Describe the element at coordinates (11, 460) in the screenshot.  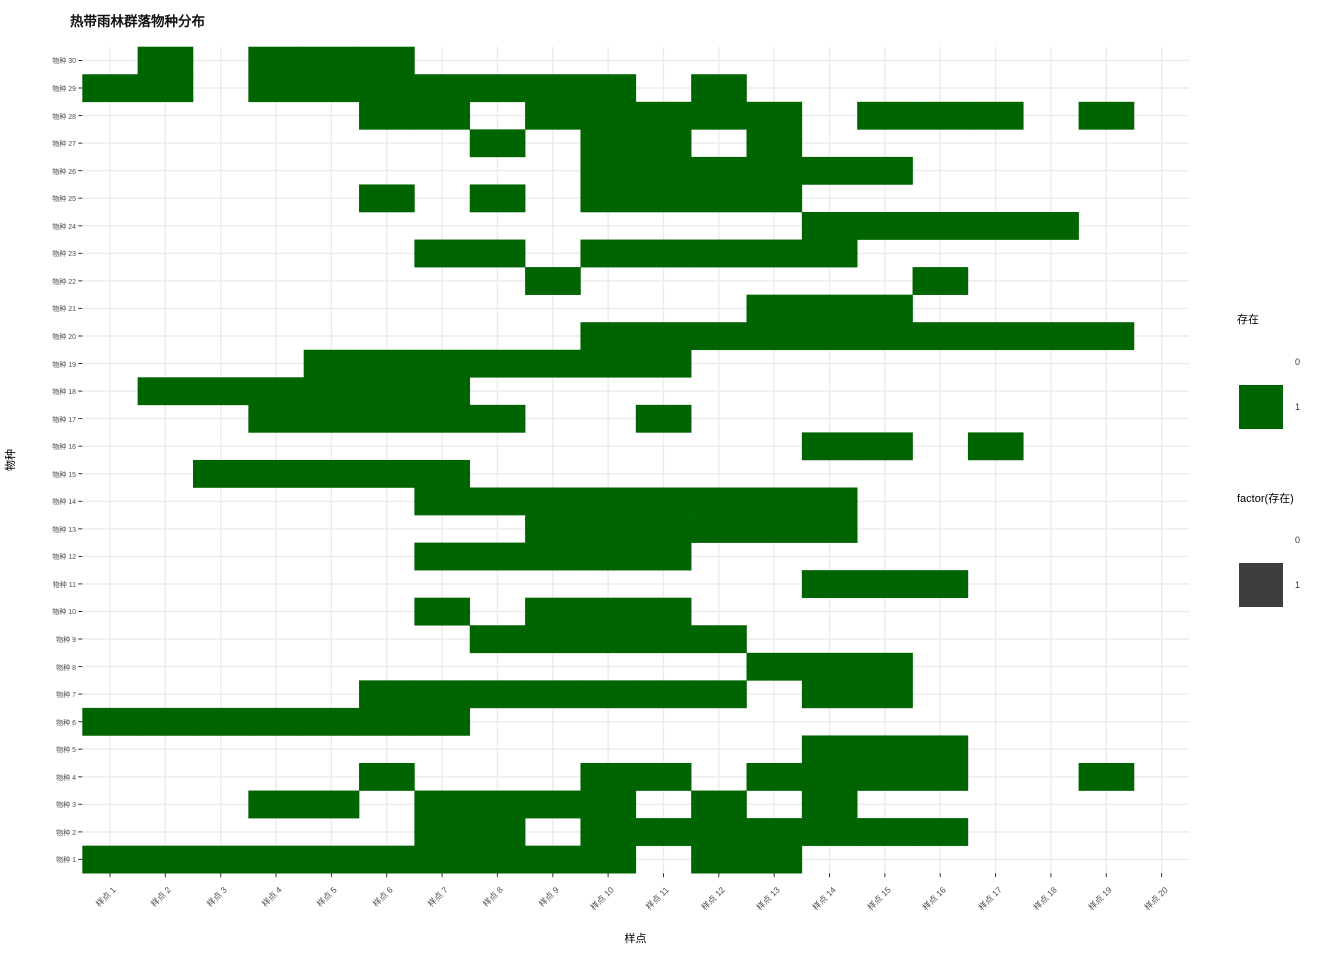
I see `y-axis-title: 物种` at that location.